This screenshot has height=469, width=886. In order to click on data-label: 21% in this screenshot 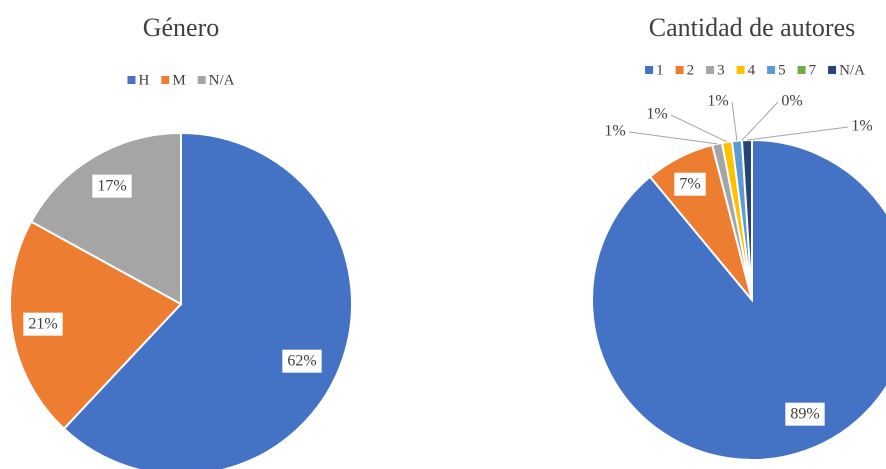, I will do `click(42, 324)`.